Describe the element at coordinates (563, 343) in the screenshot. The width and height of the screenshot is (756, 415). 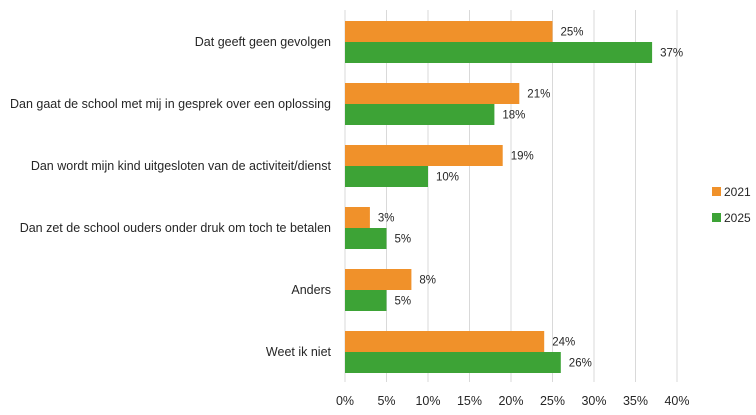
I see `data-label-2021: 24%` at that location.